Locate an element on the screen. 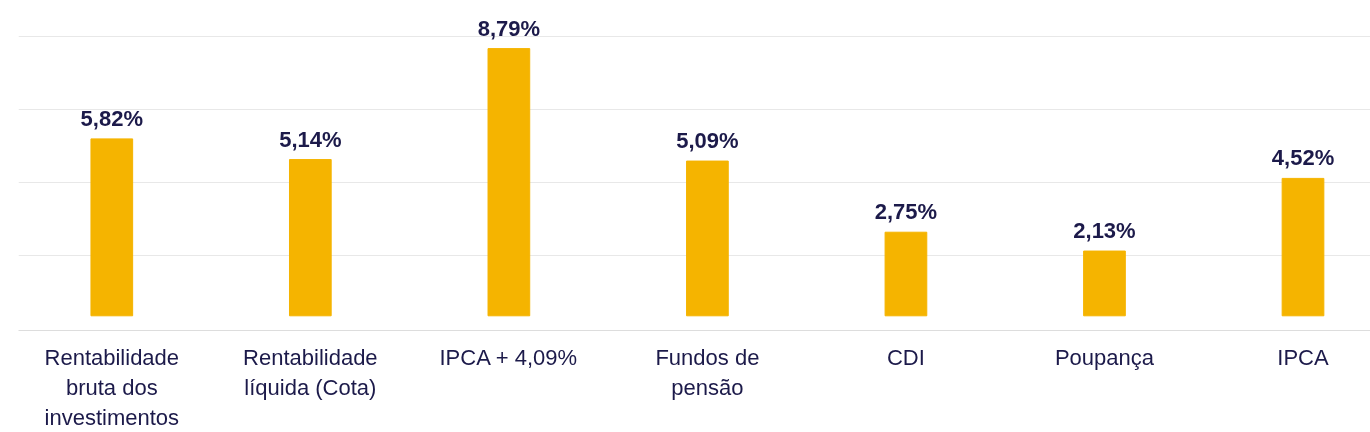 This screenshot has width=1370, height=432. data-label: 2,13% is located at coordinates (1104, 231).